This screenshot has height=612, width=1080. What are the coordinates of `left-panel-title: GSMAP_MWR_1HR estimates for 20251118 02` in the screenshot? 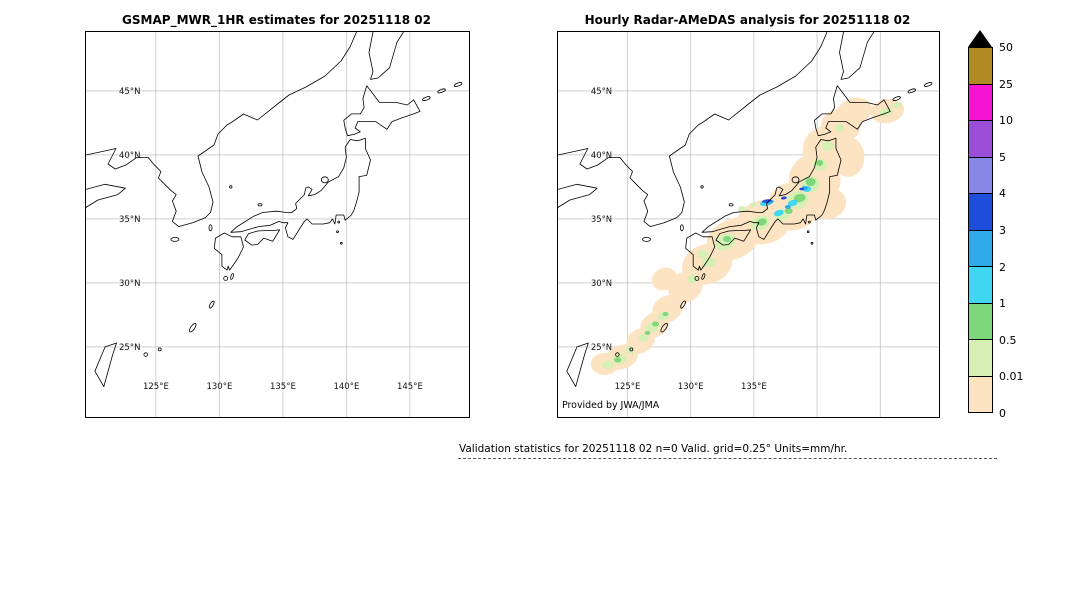 It's located at (276, 20).